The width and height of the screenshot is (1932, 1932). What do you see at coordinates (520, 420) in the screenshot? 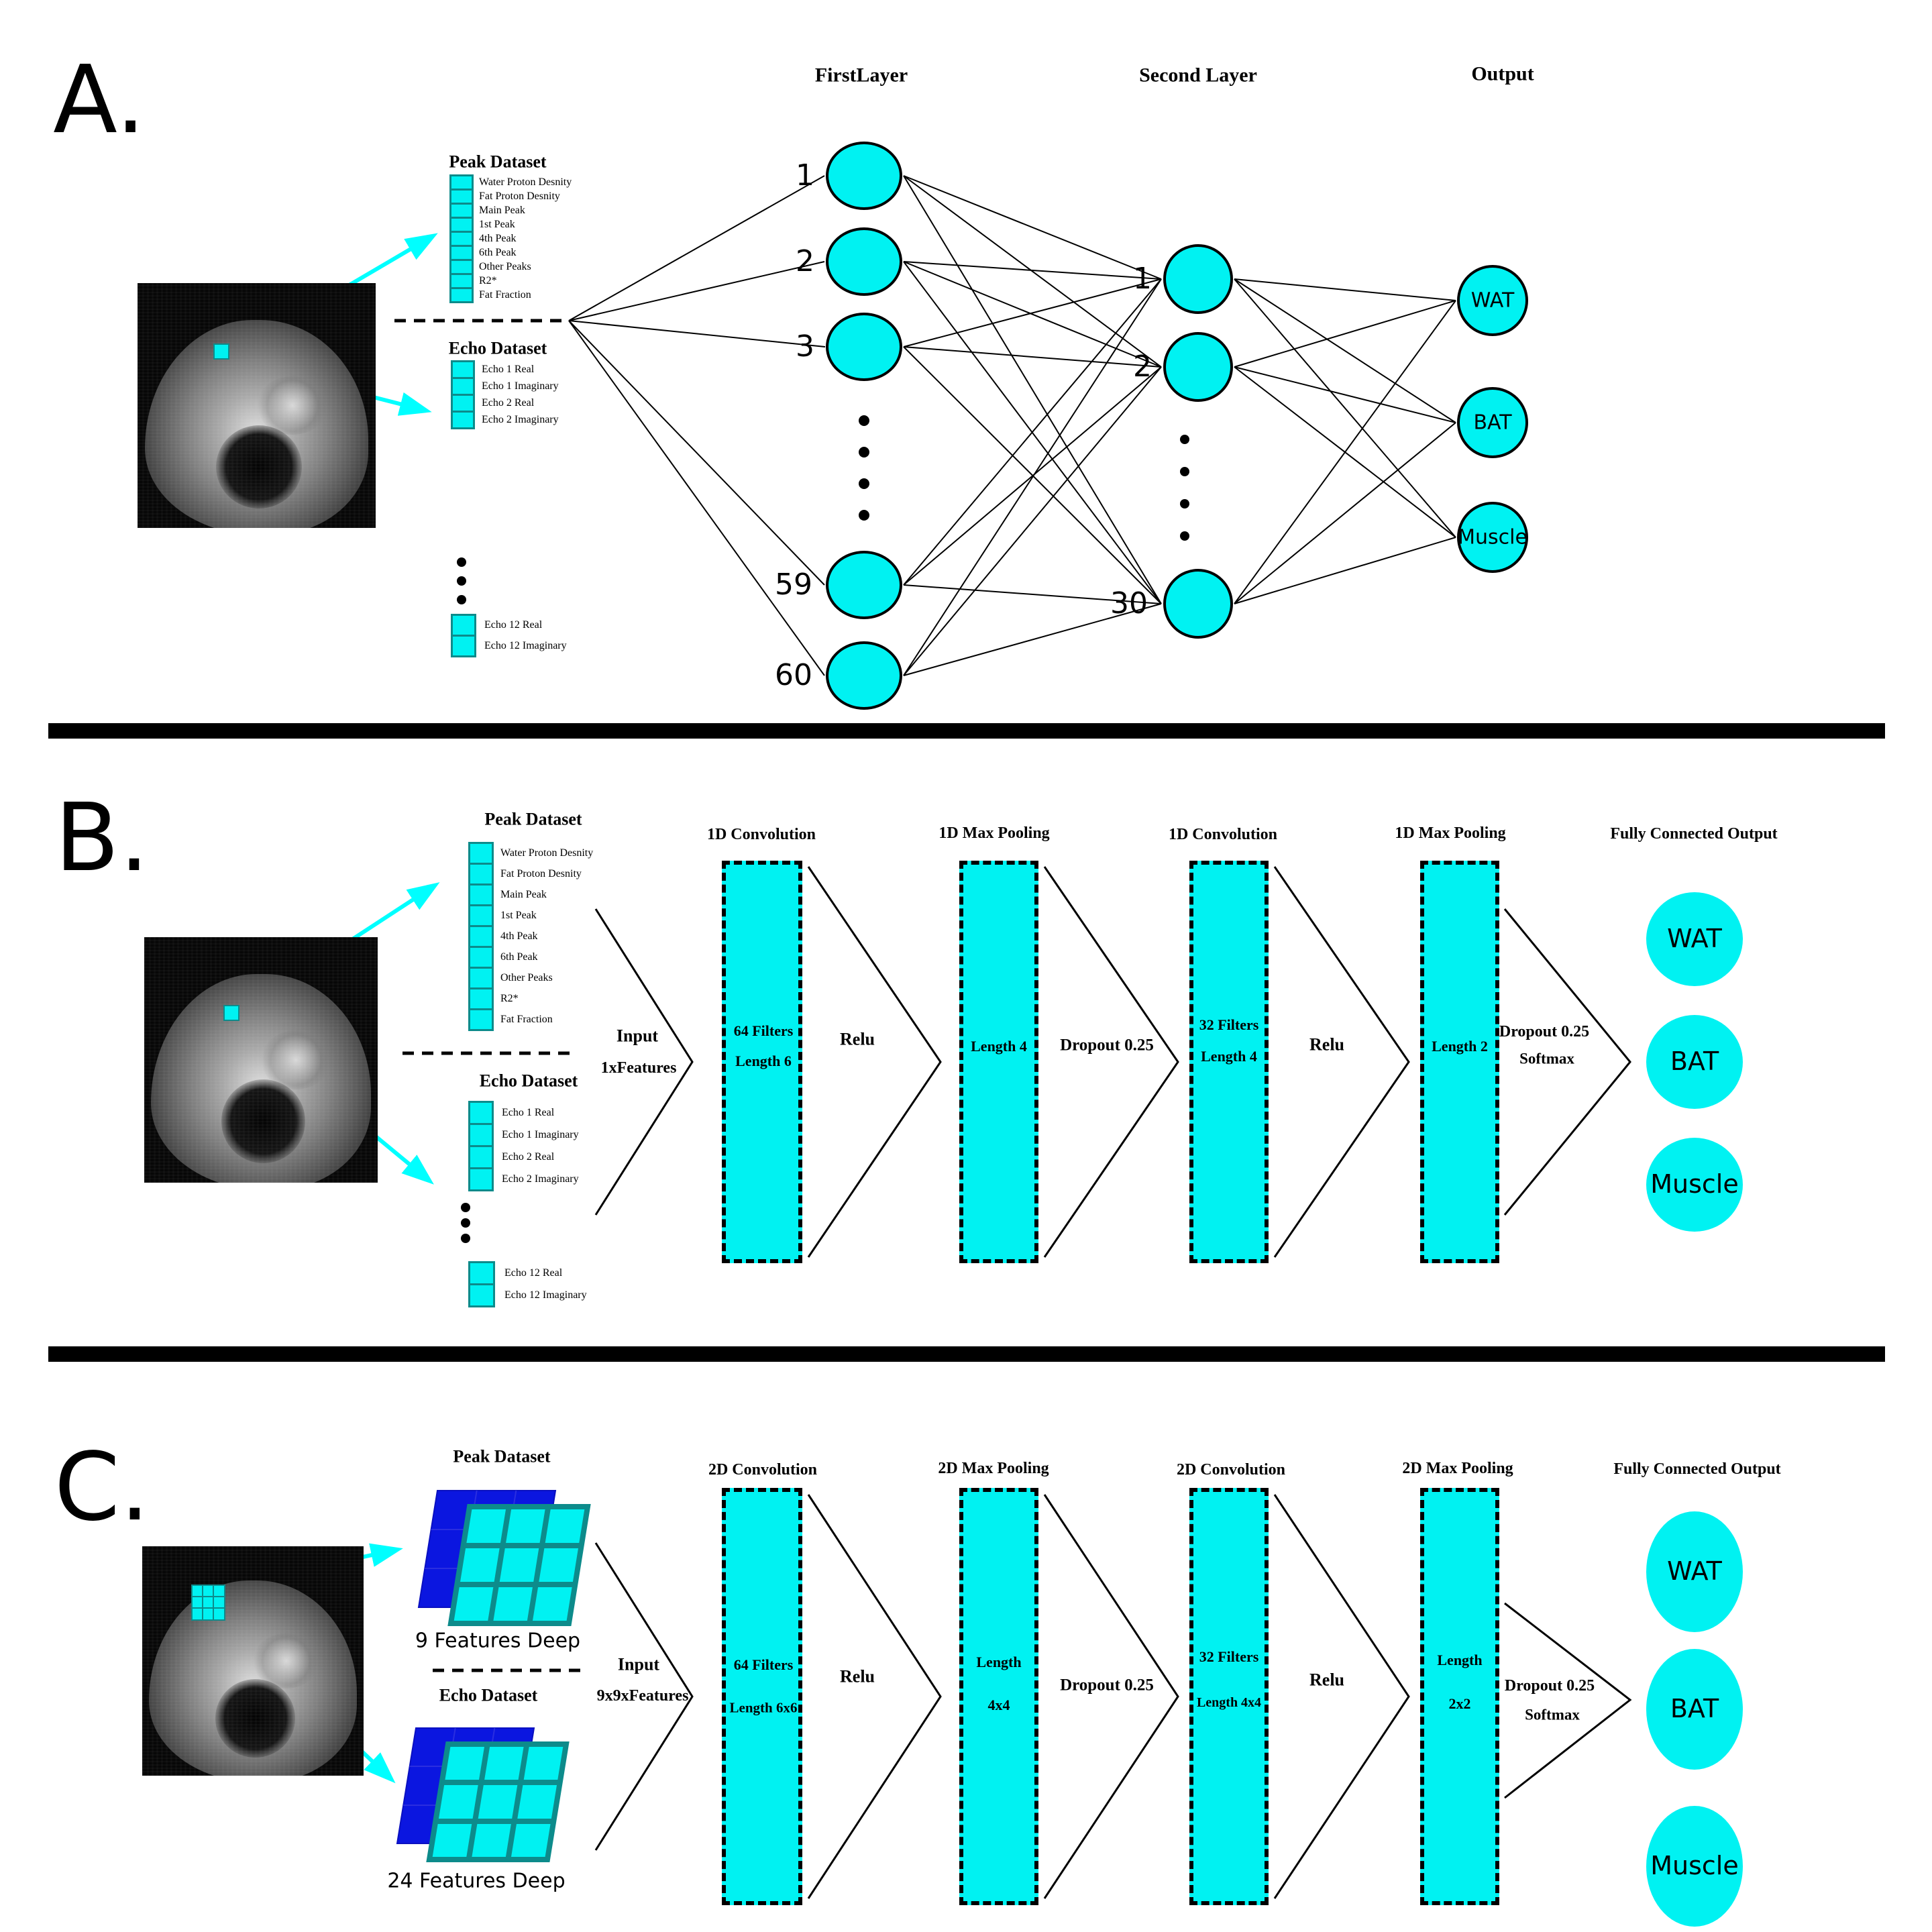
I see `a-echo-feature-label: Echo 2 Imaginary` at bounding box center [520, 420].